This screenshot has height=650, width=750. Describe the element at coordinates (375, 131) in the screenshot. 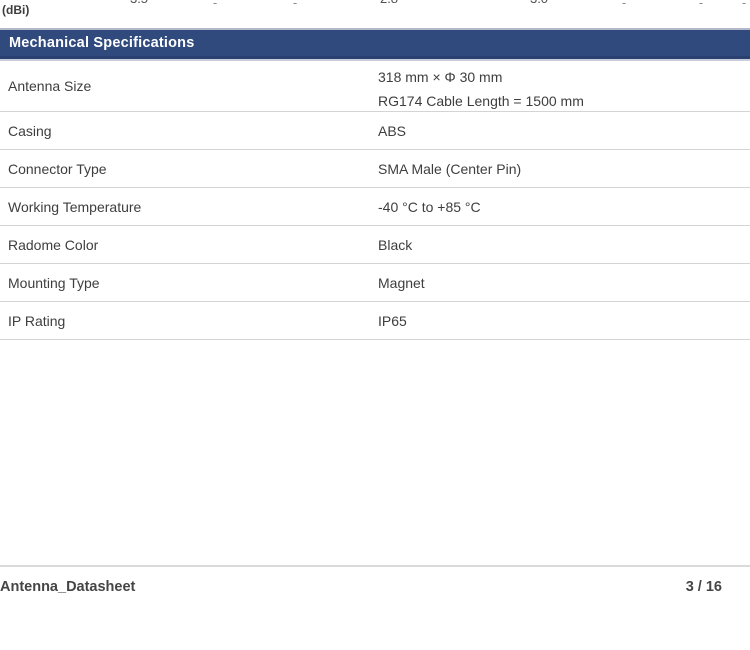

I see `table-row: Casing ABS` at that location.